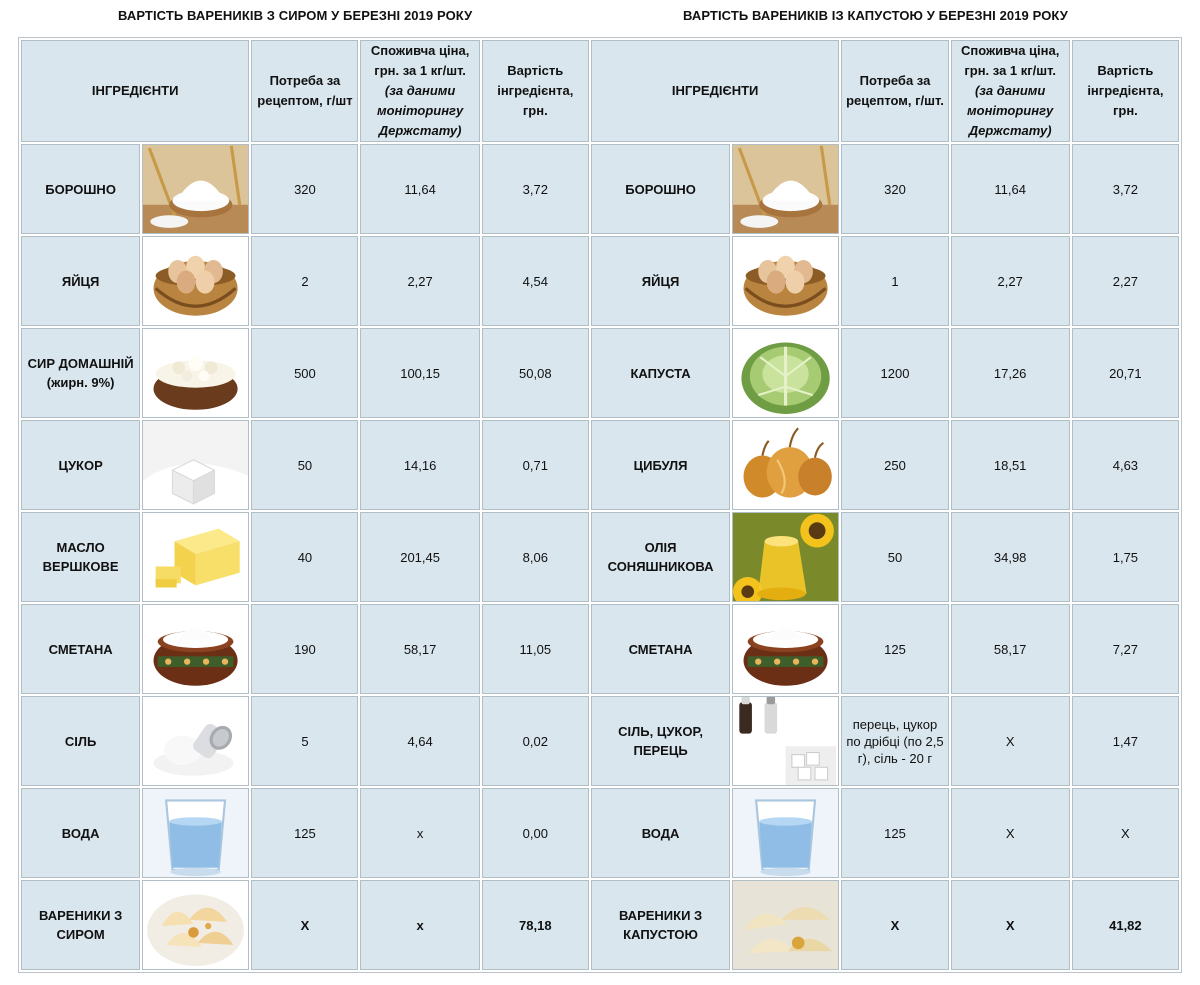 The width and height of the screenshot is (1200, 985). I want to click on table-row: ВОДА 125 x 0,00 ВОДА 125 Х Х, so click(600, 833).